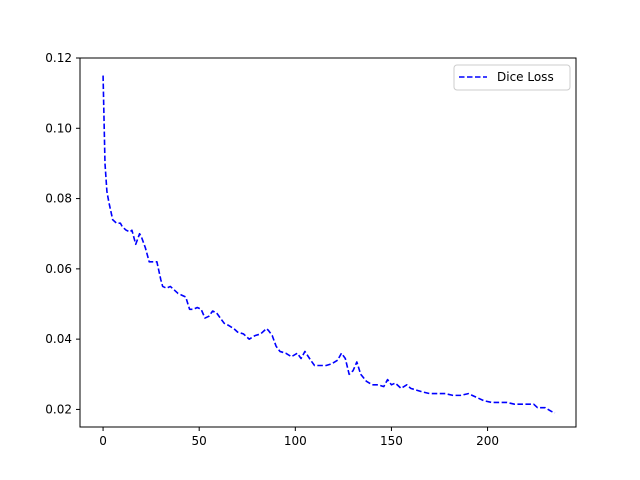 Image resolution: width=640 pixels, height=480 pixels. I want to click on x-tick-label: 0, so click(103, 441).